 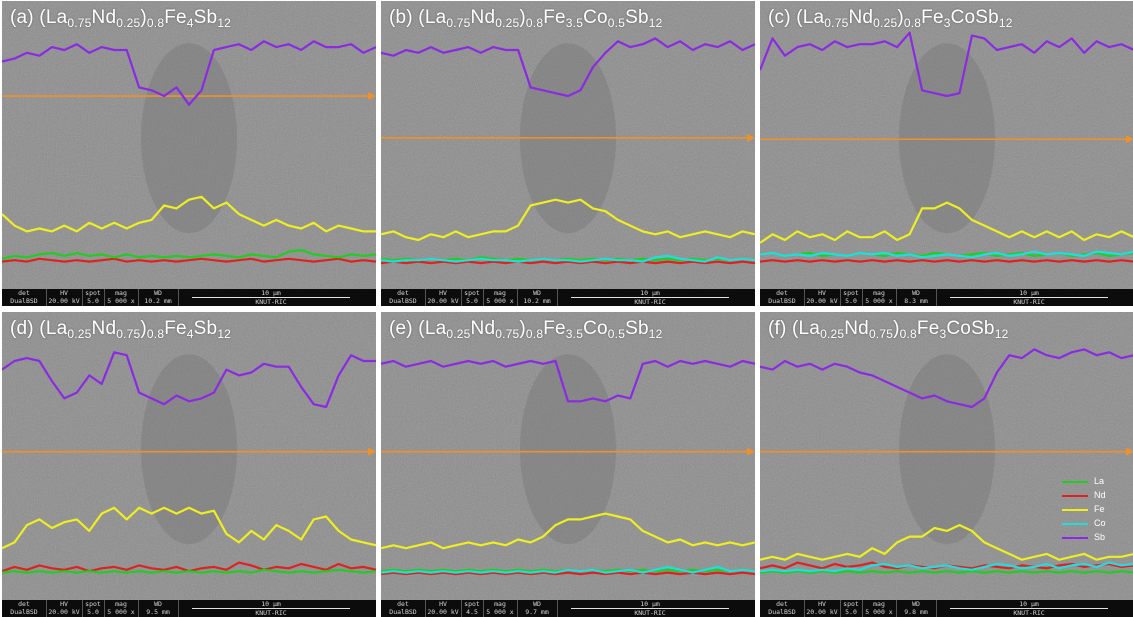 I want to click on databar-wd-value: 8.3 mm, so click(x=916, y=301).